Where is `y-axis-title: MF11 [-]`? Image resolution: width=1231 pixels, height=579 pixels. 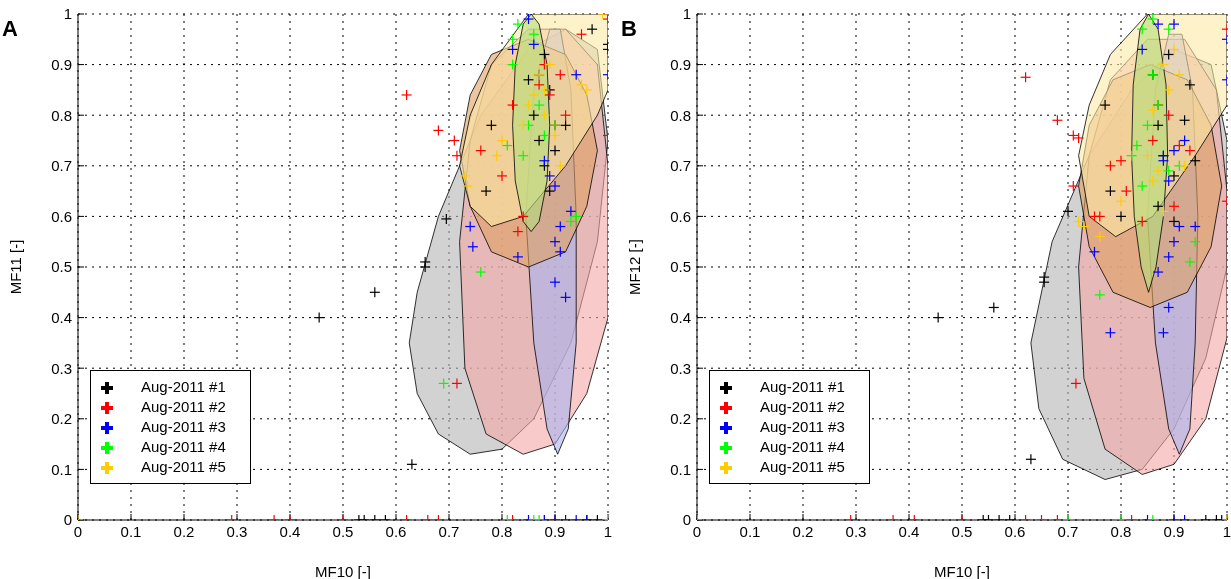
y-axis-title: MF11 [-] is located at coordinates (16, 267).